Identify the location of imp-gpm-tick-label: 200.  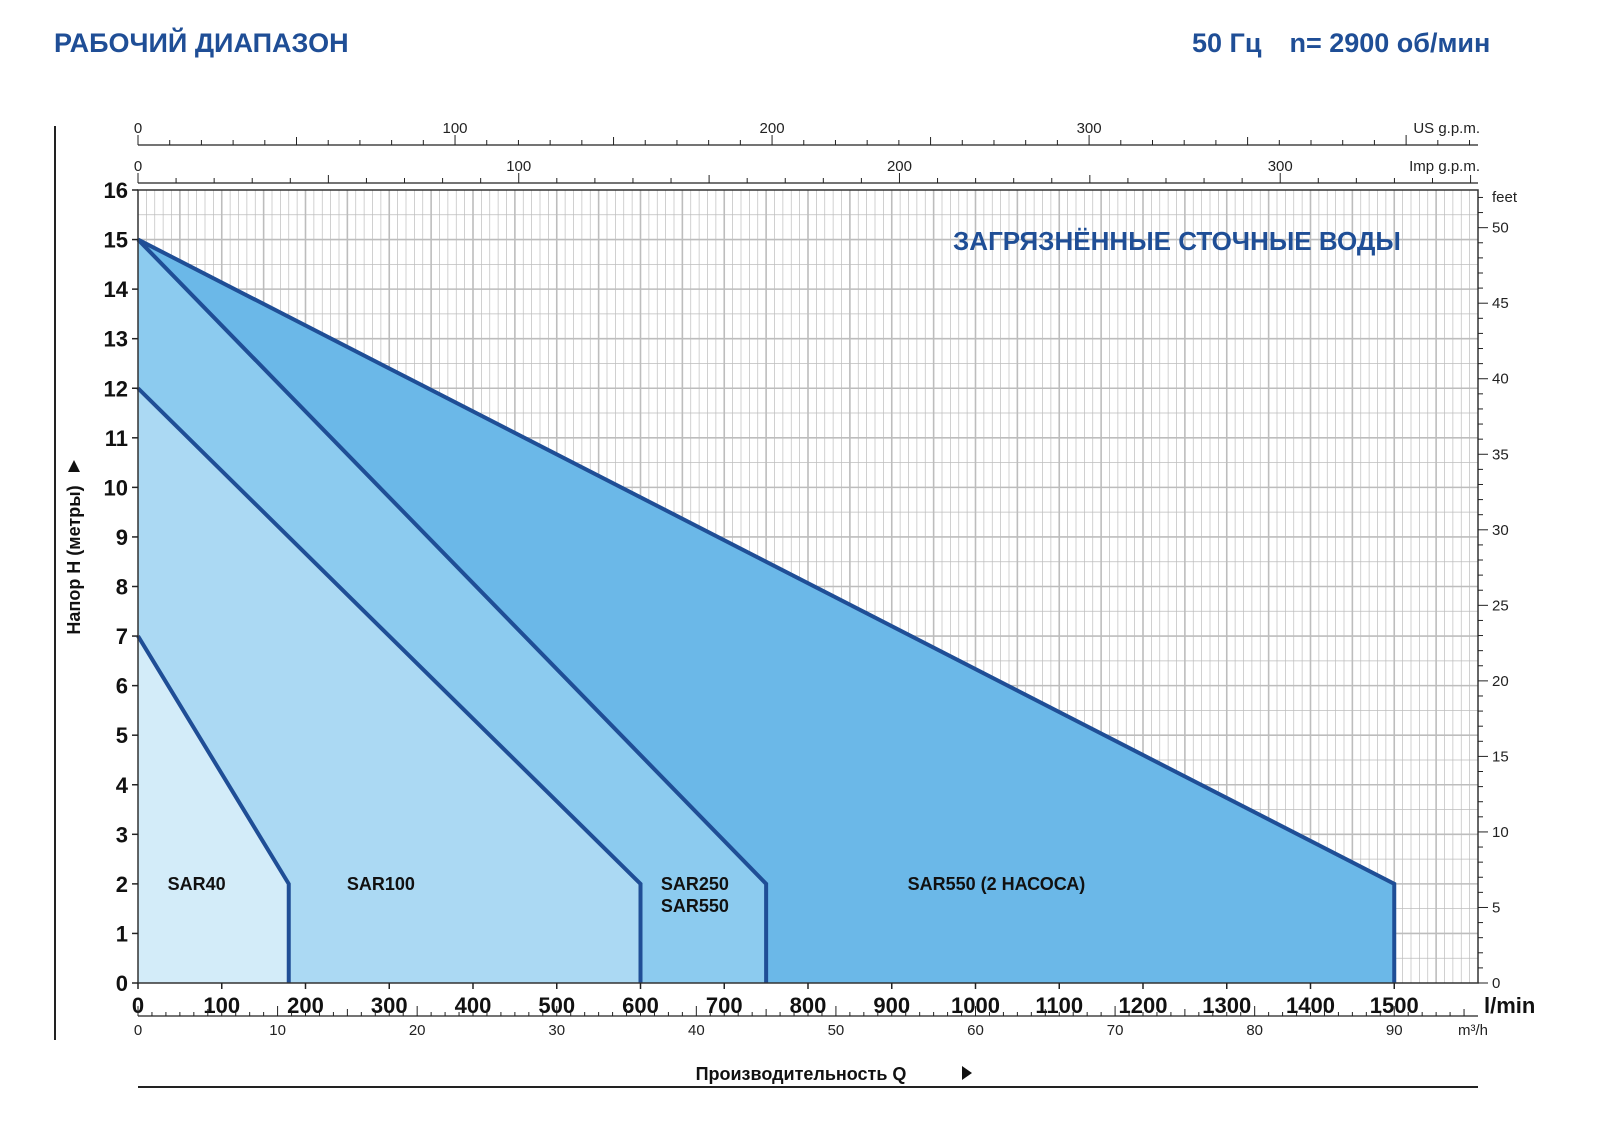
(899, 166).